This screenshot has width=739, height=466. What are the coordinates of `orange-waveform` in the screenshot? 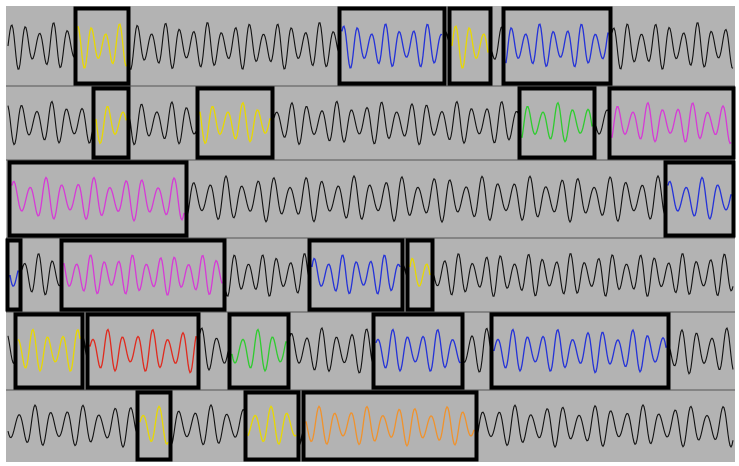 It's located at (390, 426).